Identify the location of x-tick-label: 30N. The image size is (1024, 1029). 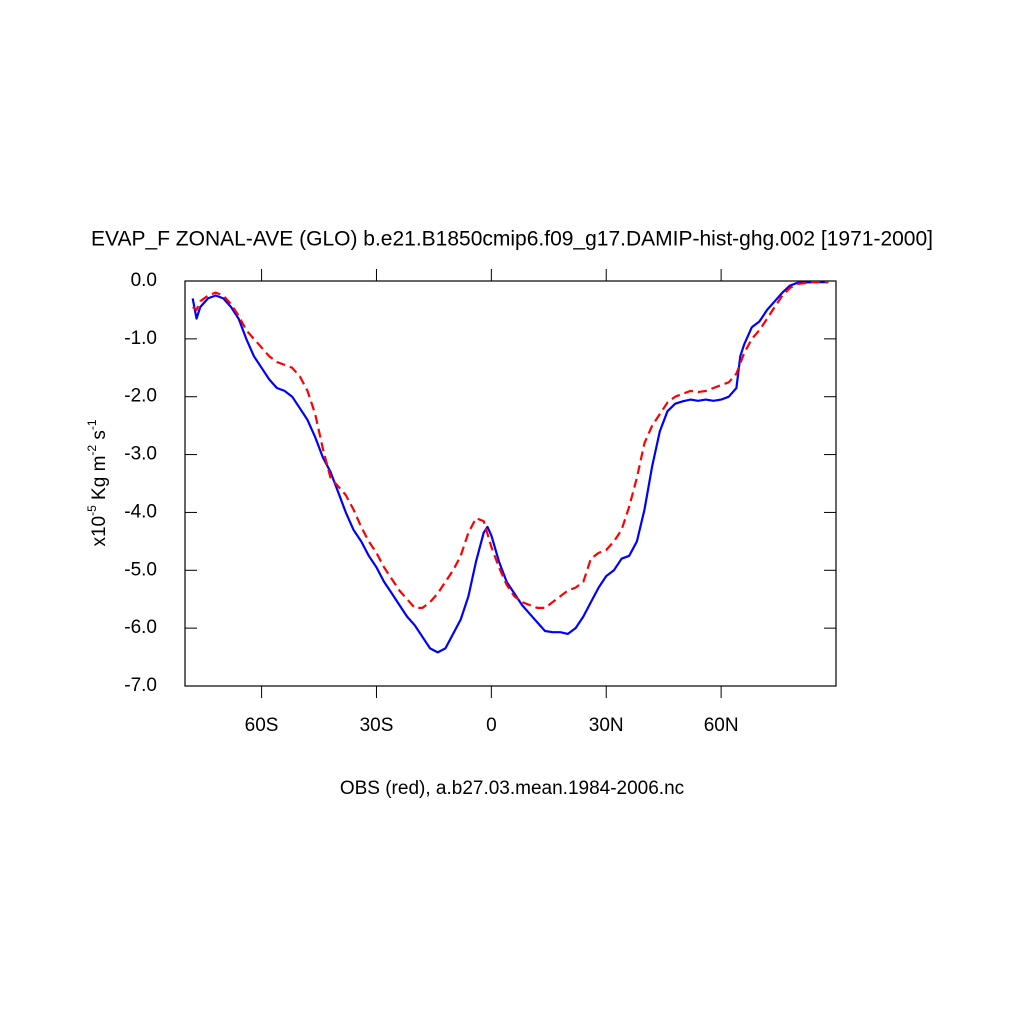
(606, 725).